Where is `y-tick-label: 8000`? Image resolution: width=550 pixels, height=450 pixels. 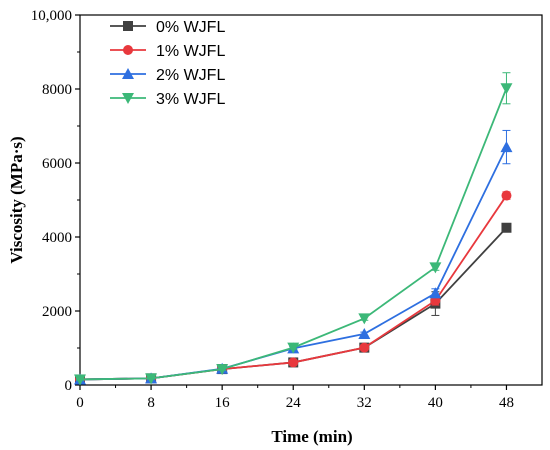 y-tick-label: 8000 is located at coordinates (57, 90).